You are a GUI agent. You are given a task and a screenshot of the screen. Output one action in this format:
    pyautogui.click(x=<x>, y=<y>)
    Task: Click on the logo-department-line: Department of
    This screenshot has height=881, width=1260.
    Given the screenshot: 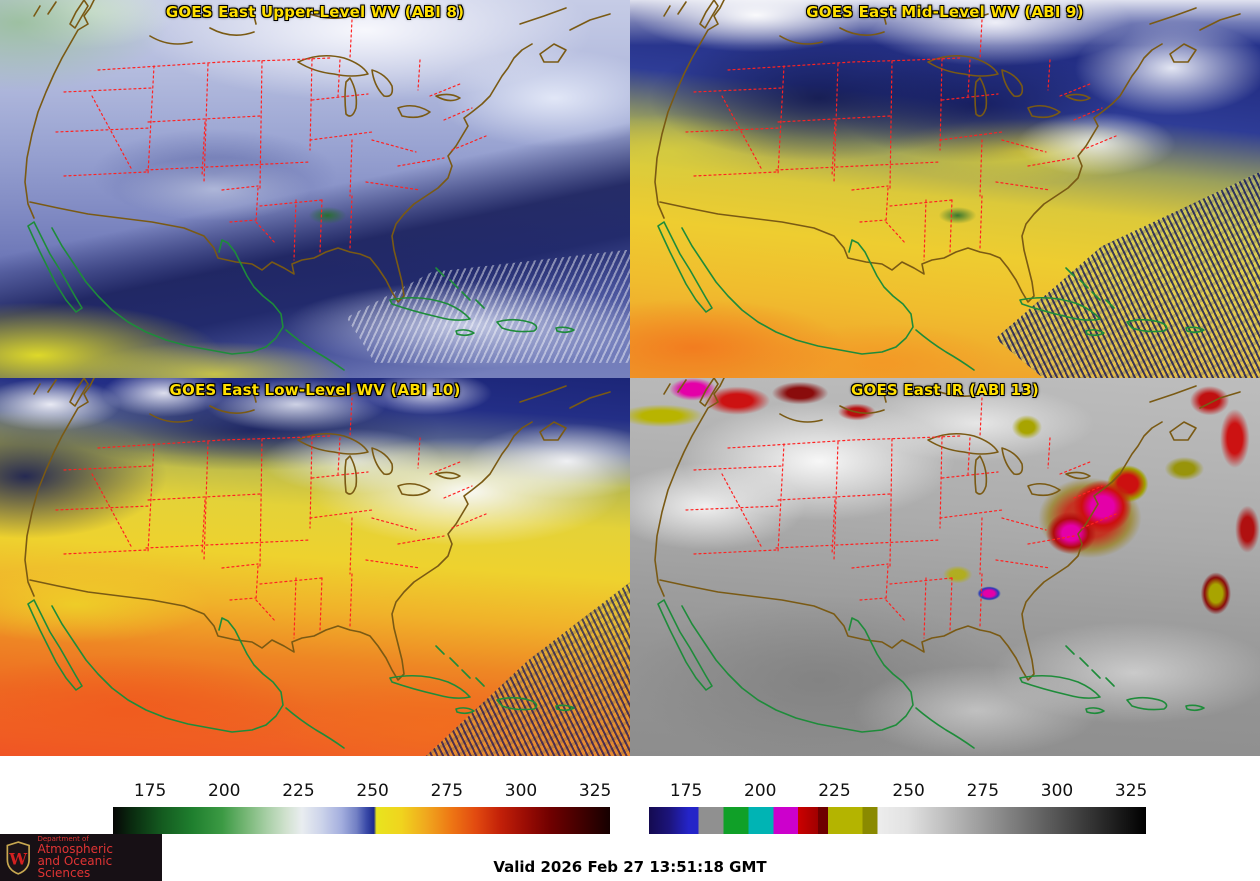 What is the action you would take?
    pyautogui.click(x=63, y=838)
    